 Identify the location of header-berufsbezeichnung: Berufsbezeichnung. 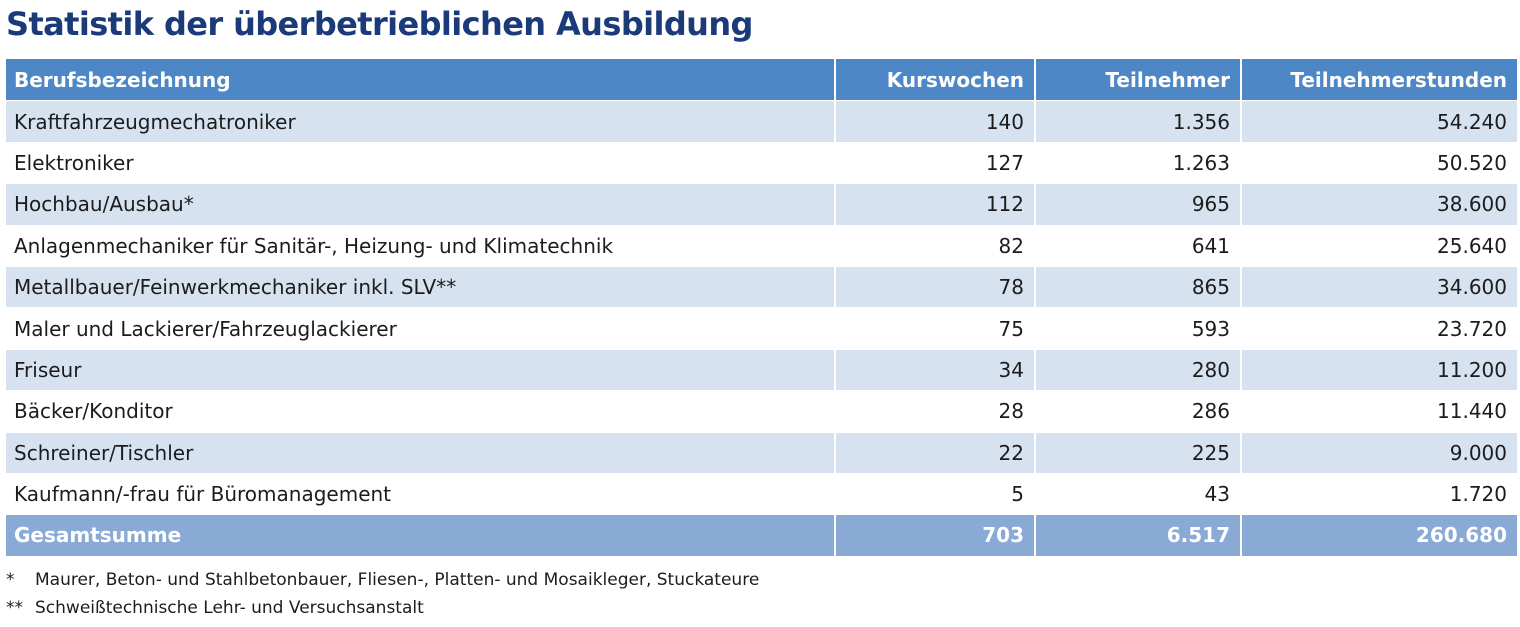
(421, 80).